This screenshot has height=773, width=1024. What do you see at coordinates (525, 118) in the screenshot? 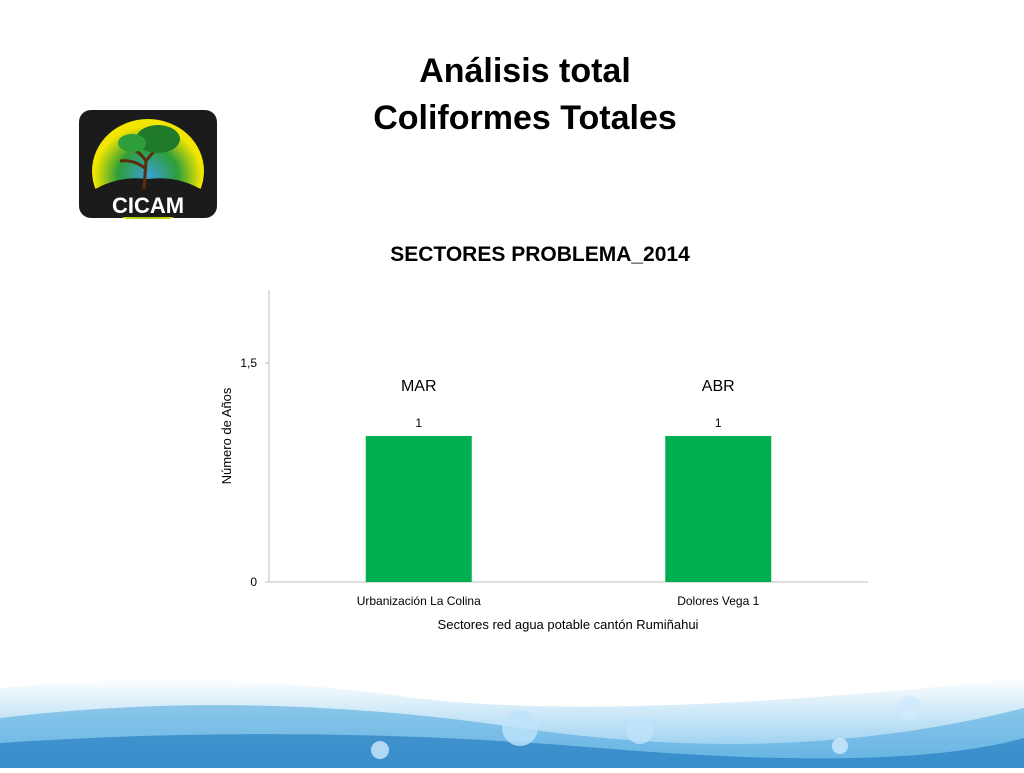
I see `slide-title-line-2: Coliformes Totales` at bounding box center [525, 118].